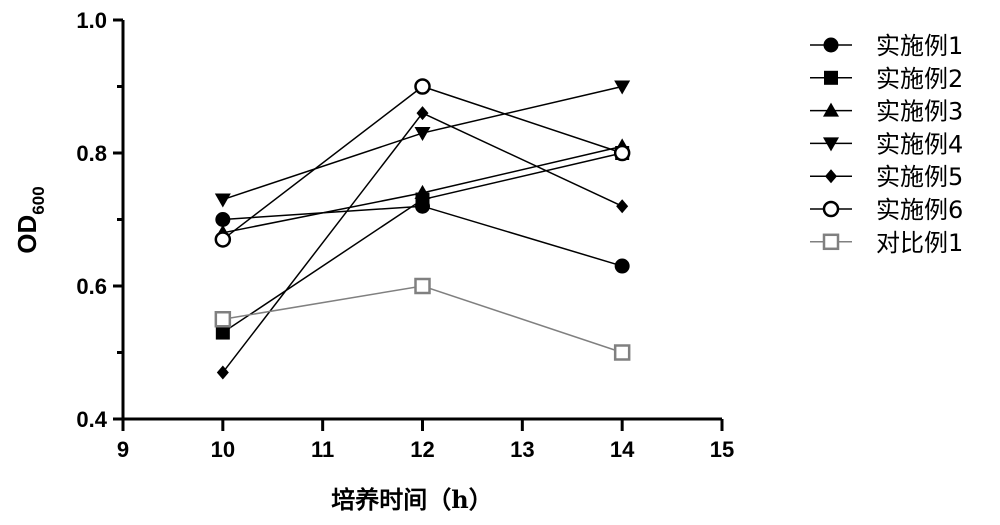  What do you see at coordinates (622, 449) in the screenshot?
I see `x-tick-label: 14` at bounding box center [622, 449].